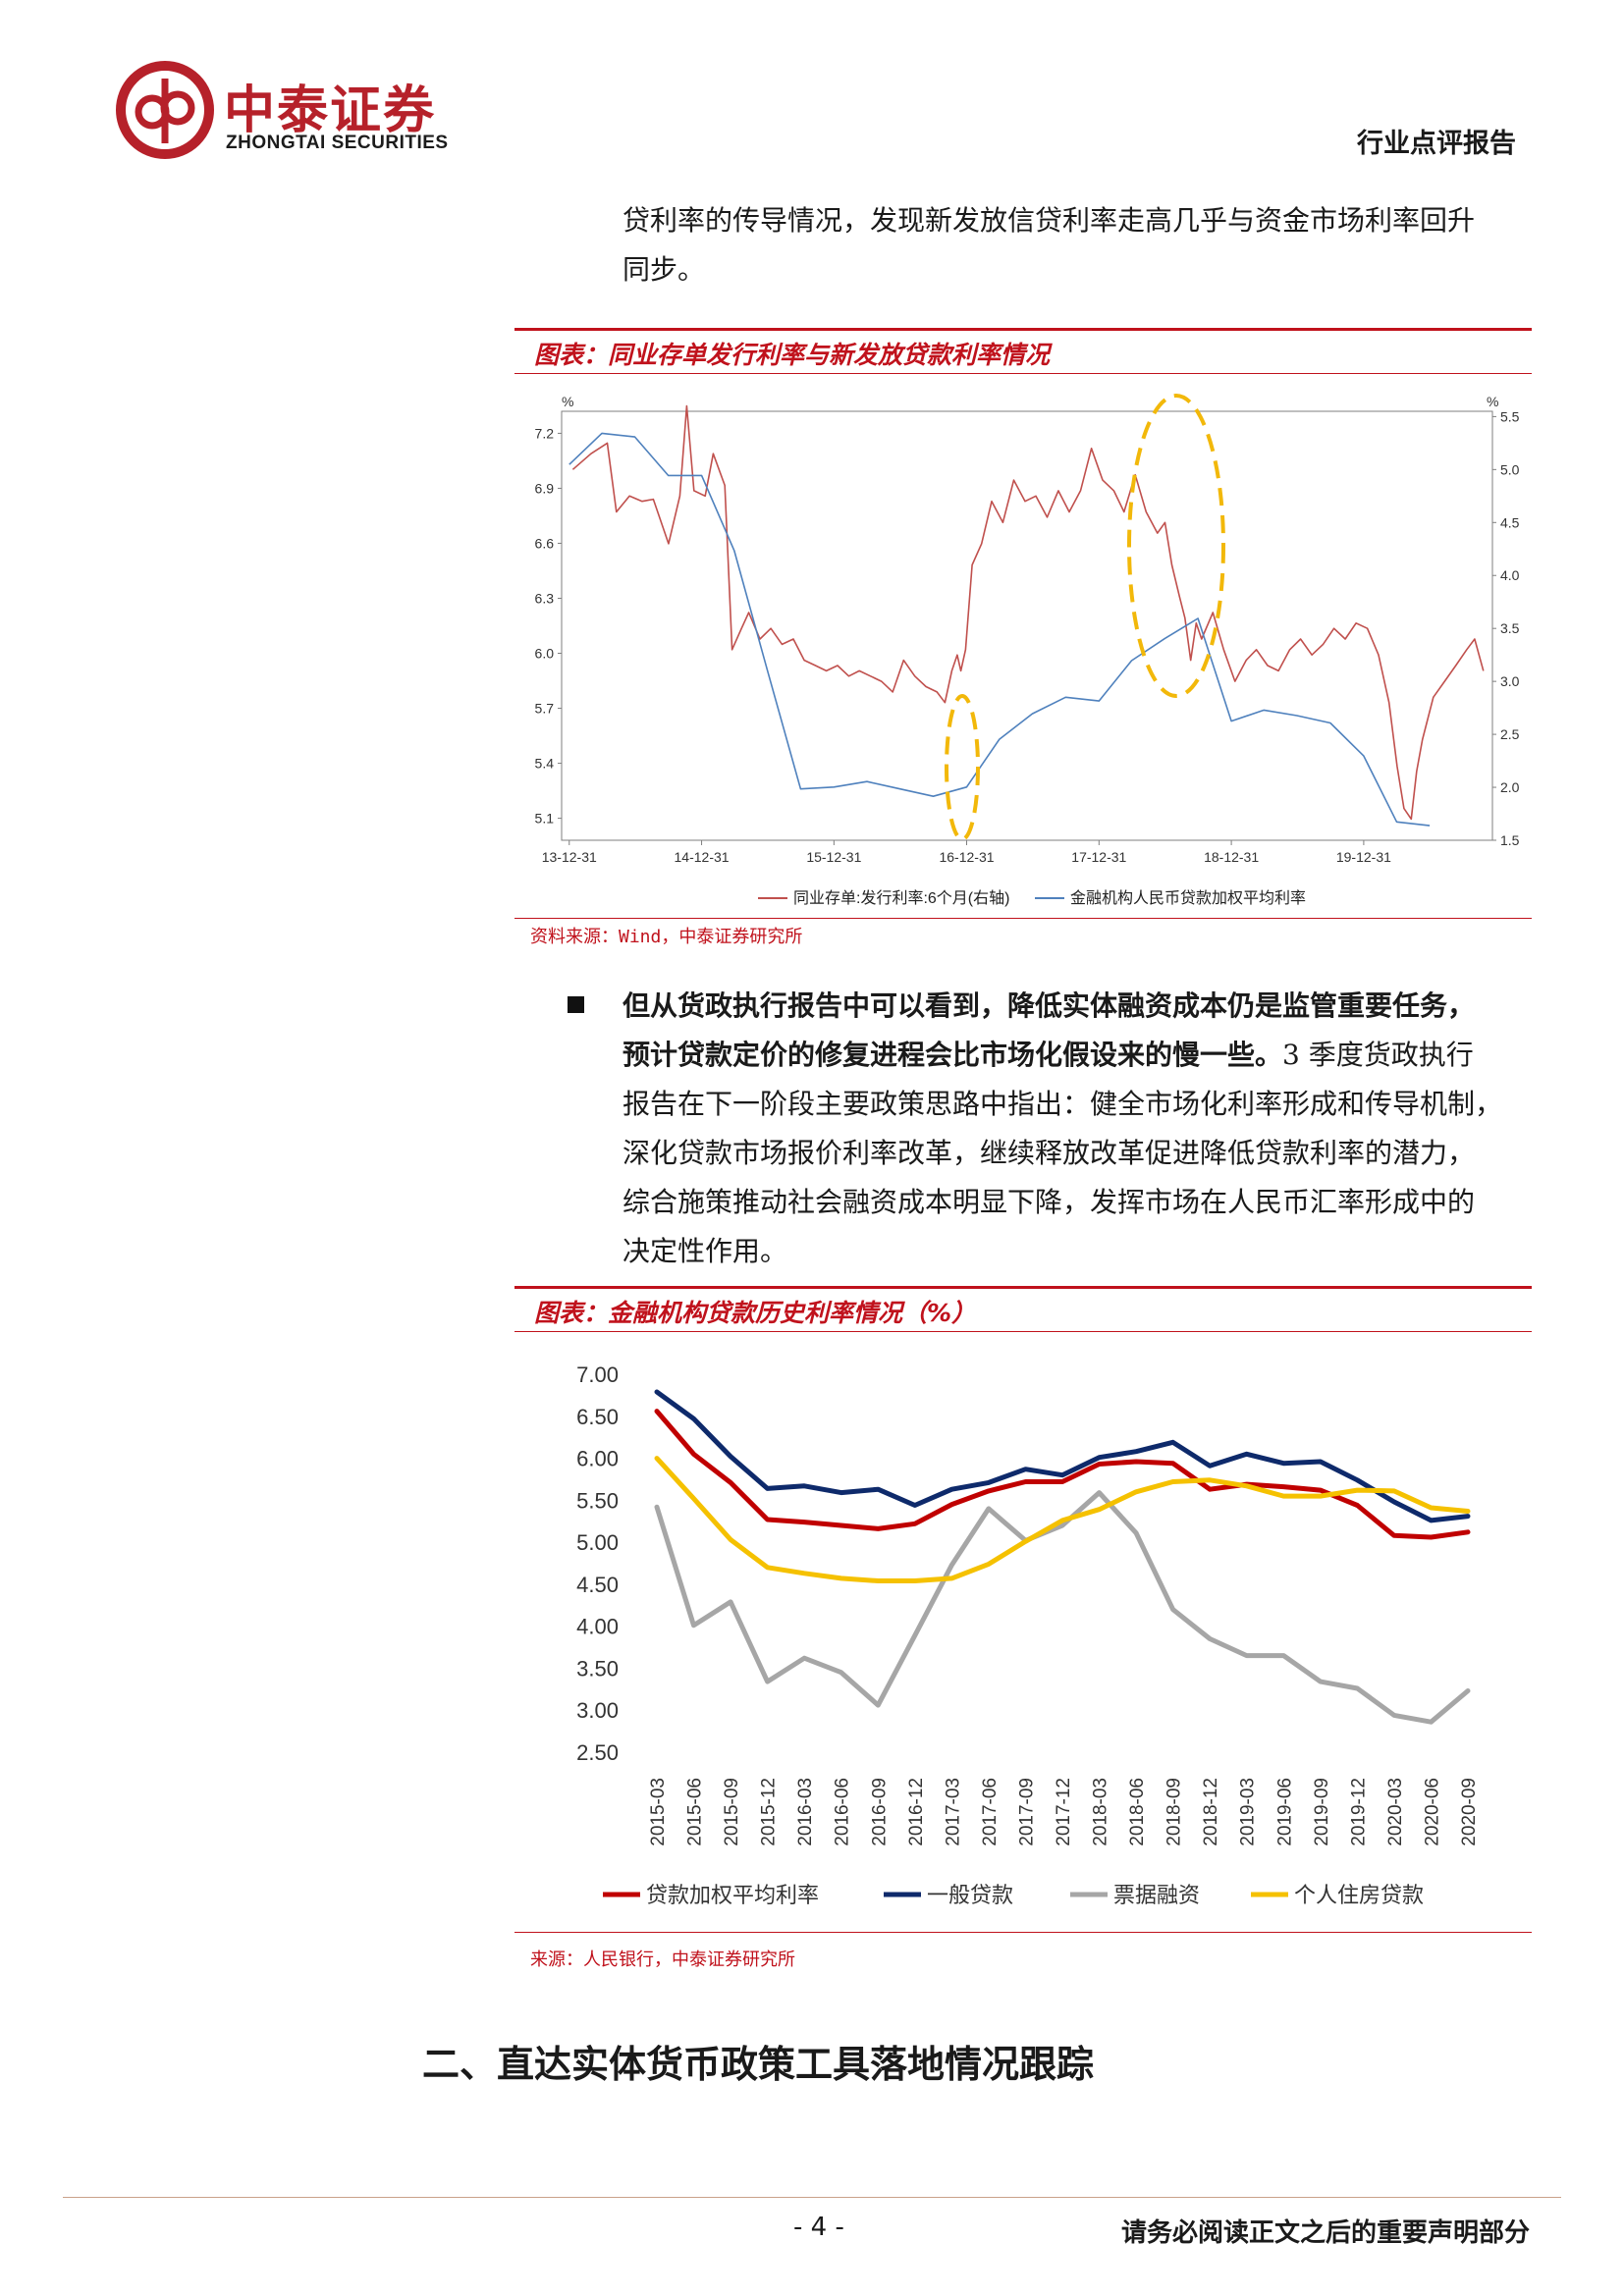  I want to click on paragraph-2-line: 预计贷款定价的修复进程会比市场化假设来的慢一些。3 季度货政执行, so click(1077, 1056).